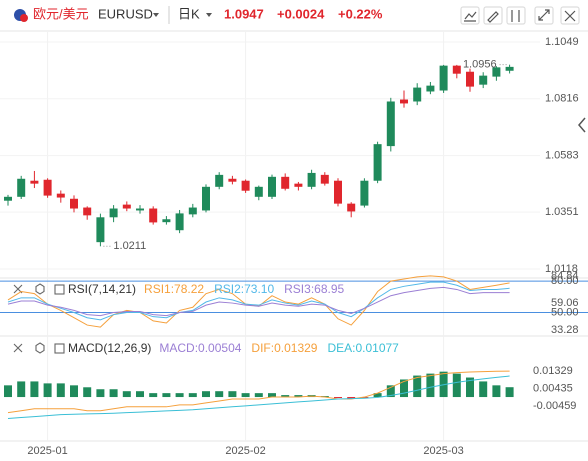 The width and height of the screenshot is (588, 461). What do you see at coordinates (553, 371) in the screenshot?
I see `y-tick-label: 0.01329` at bounding box center [553, 371].